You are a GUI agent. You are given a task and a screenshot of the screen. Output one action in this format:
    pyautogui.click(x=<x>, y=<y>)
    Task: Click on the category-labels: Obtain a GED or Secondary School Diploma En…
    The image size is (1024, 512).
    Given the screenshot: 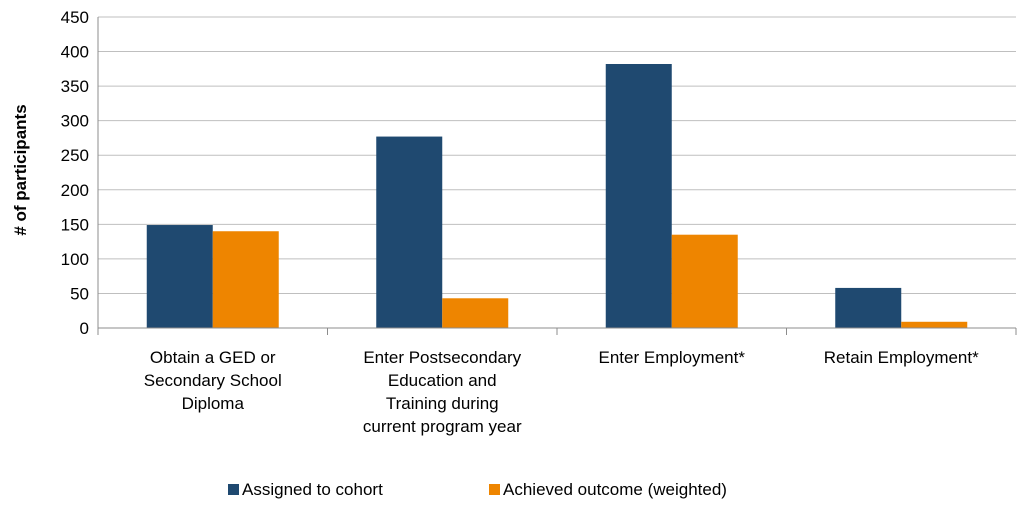 What is the action you would take?
    pyautogui.click(x=561, y=392)
    